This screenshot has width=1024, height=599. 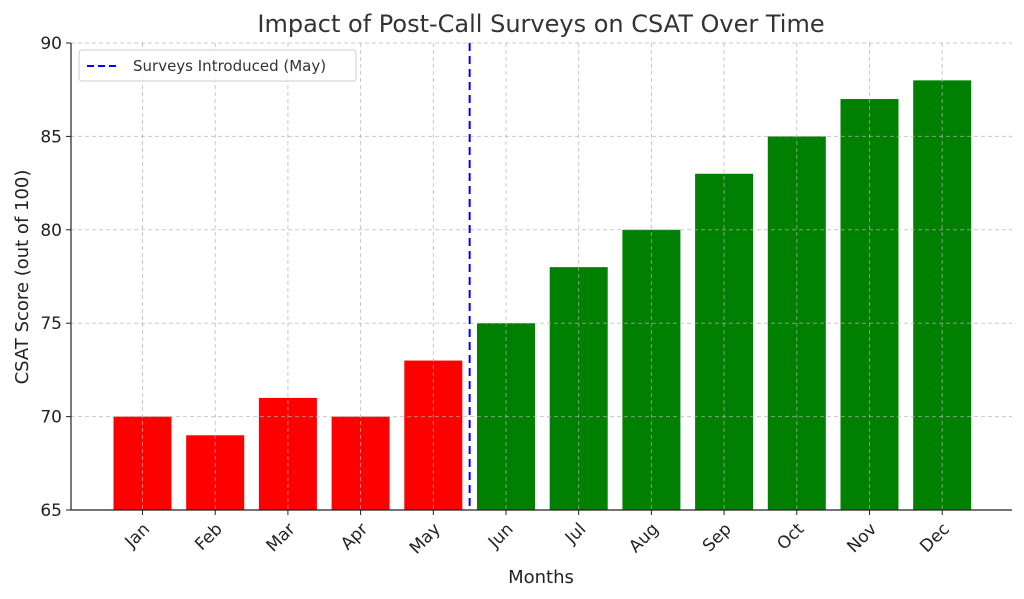 What do you see at coordinates (51, 418) in the screenshot?
I see `y-tick-label: 70` at bounding box center [51, 418].